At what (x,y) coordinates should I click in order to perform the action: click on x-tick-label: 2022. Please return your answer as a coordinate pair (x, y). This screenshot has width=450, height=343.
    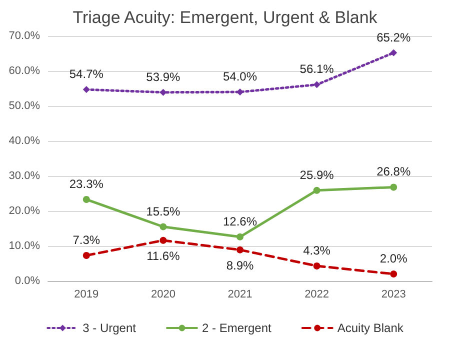
    Looking at the image, I should click on (317, 294).